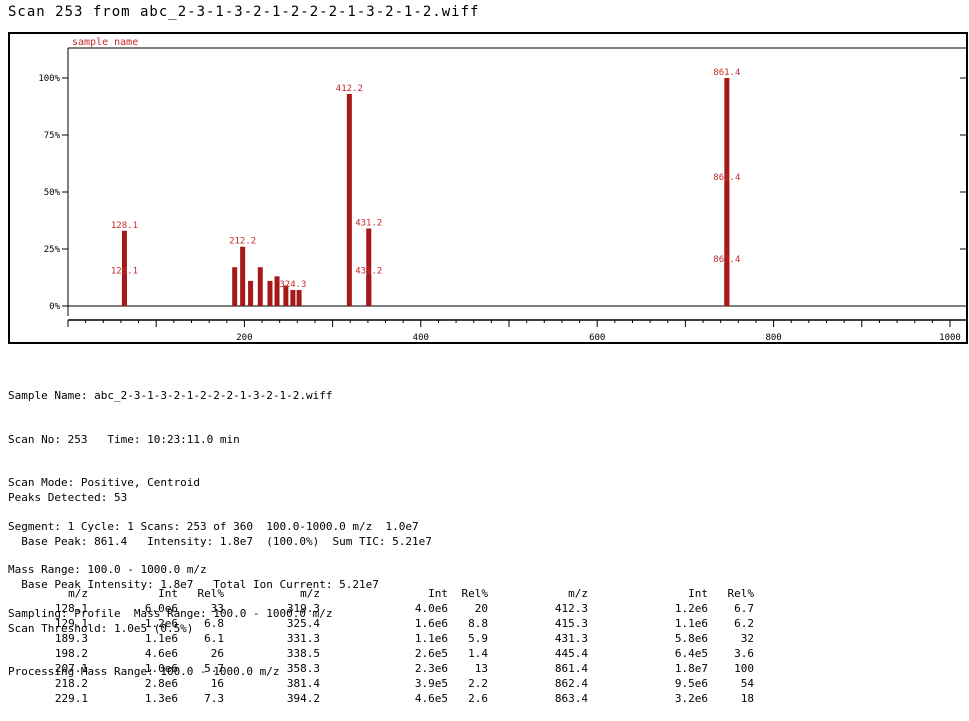 Image resolution: width=969 pixels, height=721 pixels. What do you see at coordinates (744, 623) in the screenshot?
I see `table-cell: 6.2` at bounding box center [744, 623].